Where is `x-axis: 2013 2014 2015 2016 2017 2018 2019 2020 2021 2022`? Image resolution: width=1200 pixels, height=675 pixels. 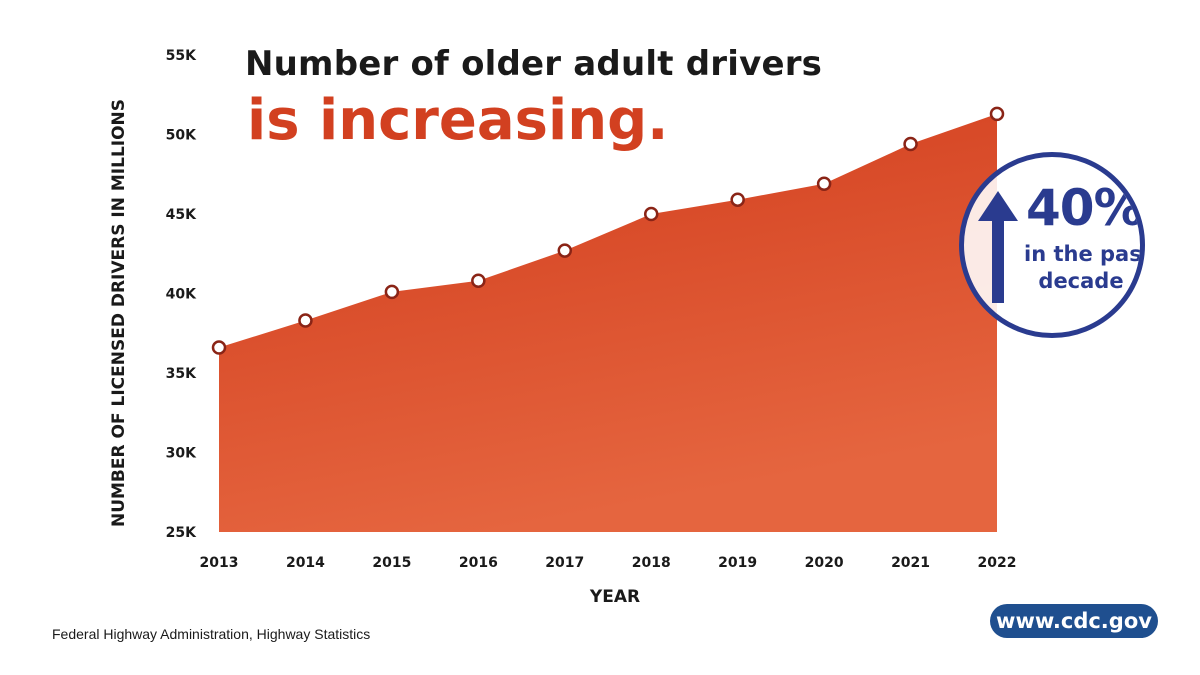 x-axis: 2013 2014 2015 2016 2017 2018 2019 2020 2021 2022 is located at coordinates (608, 563).